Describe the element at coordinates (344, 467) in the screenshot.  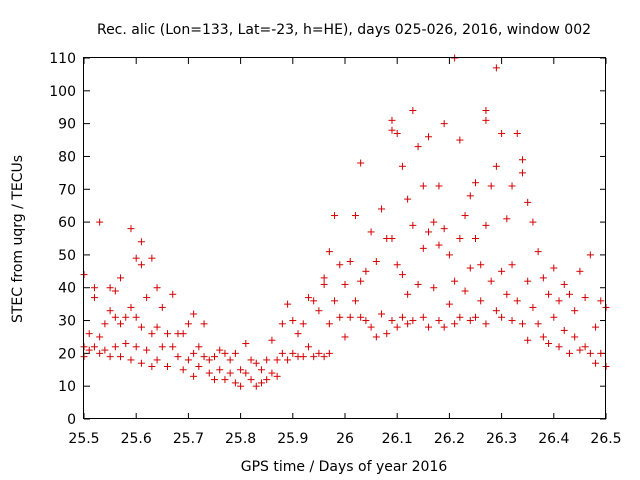
I see `x-axis-label: GPS time / Days of year 2016` at that location.